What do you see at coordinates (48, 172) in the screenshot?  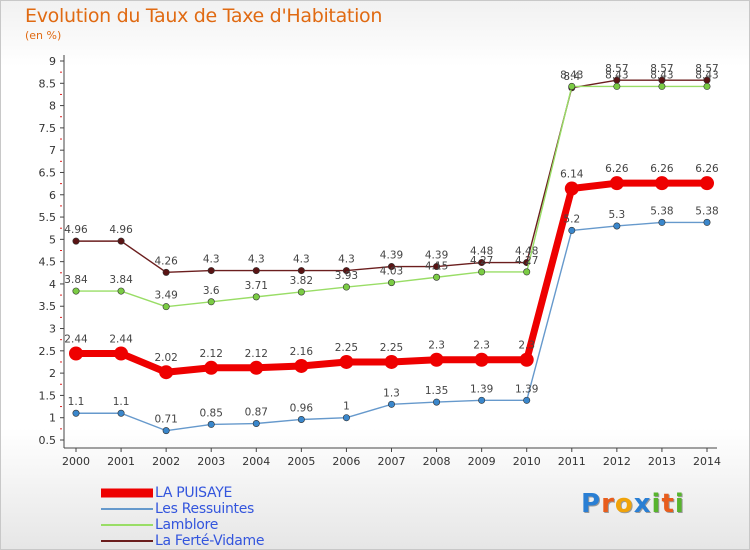 I see `y-tick-label: 6.5` at bounding box center [48, 172].